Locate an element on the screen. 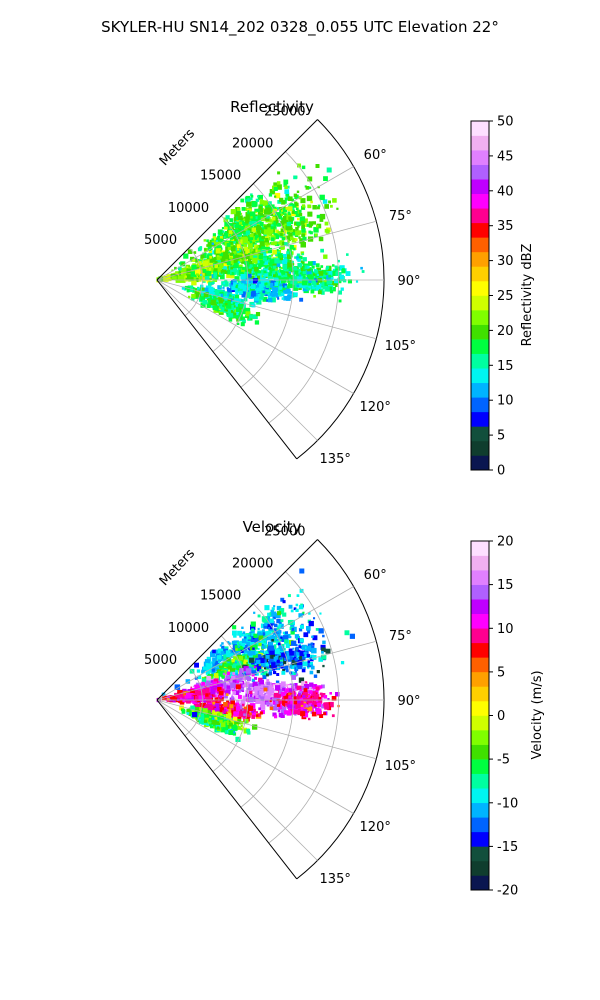  velocity-title: Velocity is located at coordinates (272, 527).